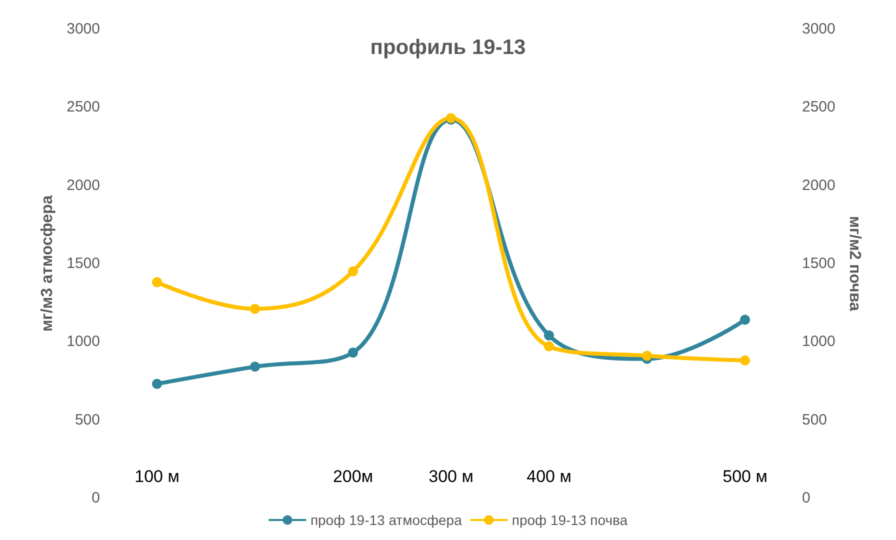 Image resolution: width=896 pixels, height=540 pixels. I want to click on y2-tick-label: 500, so click(815, 419).